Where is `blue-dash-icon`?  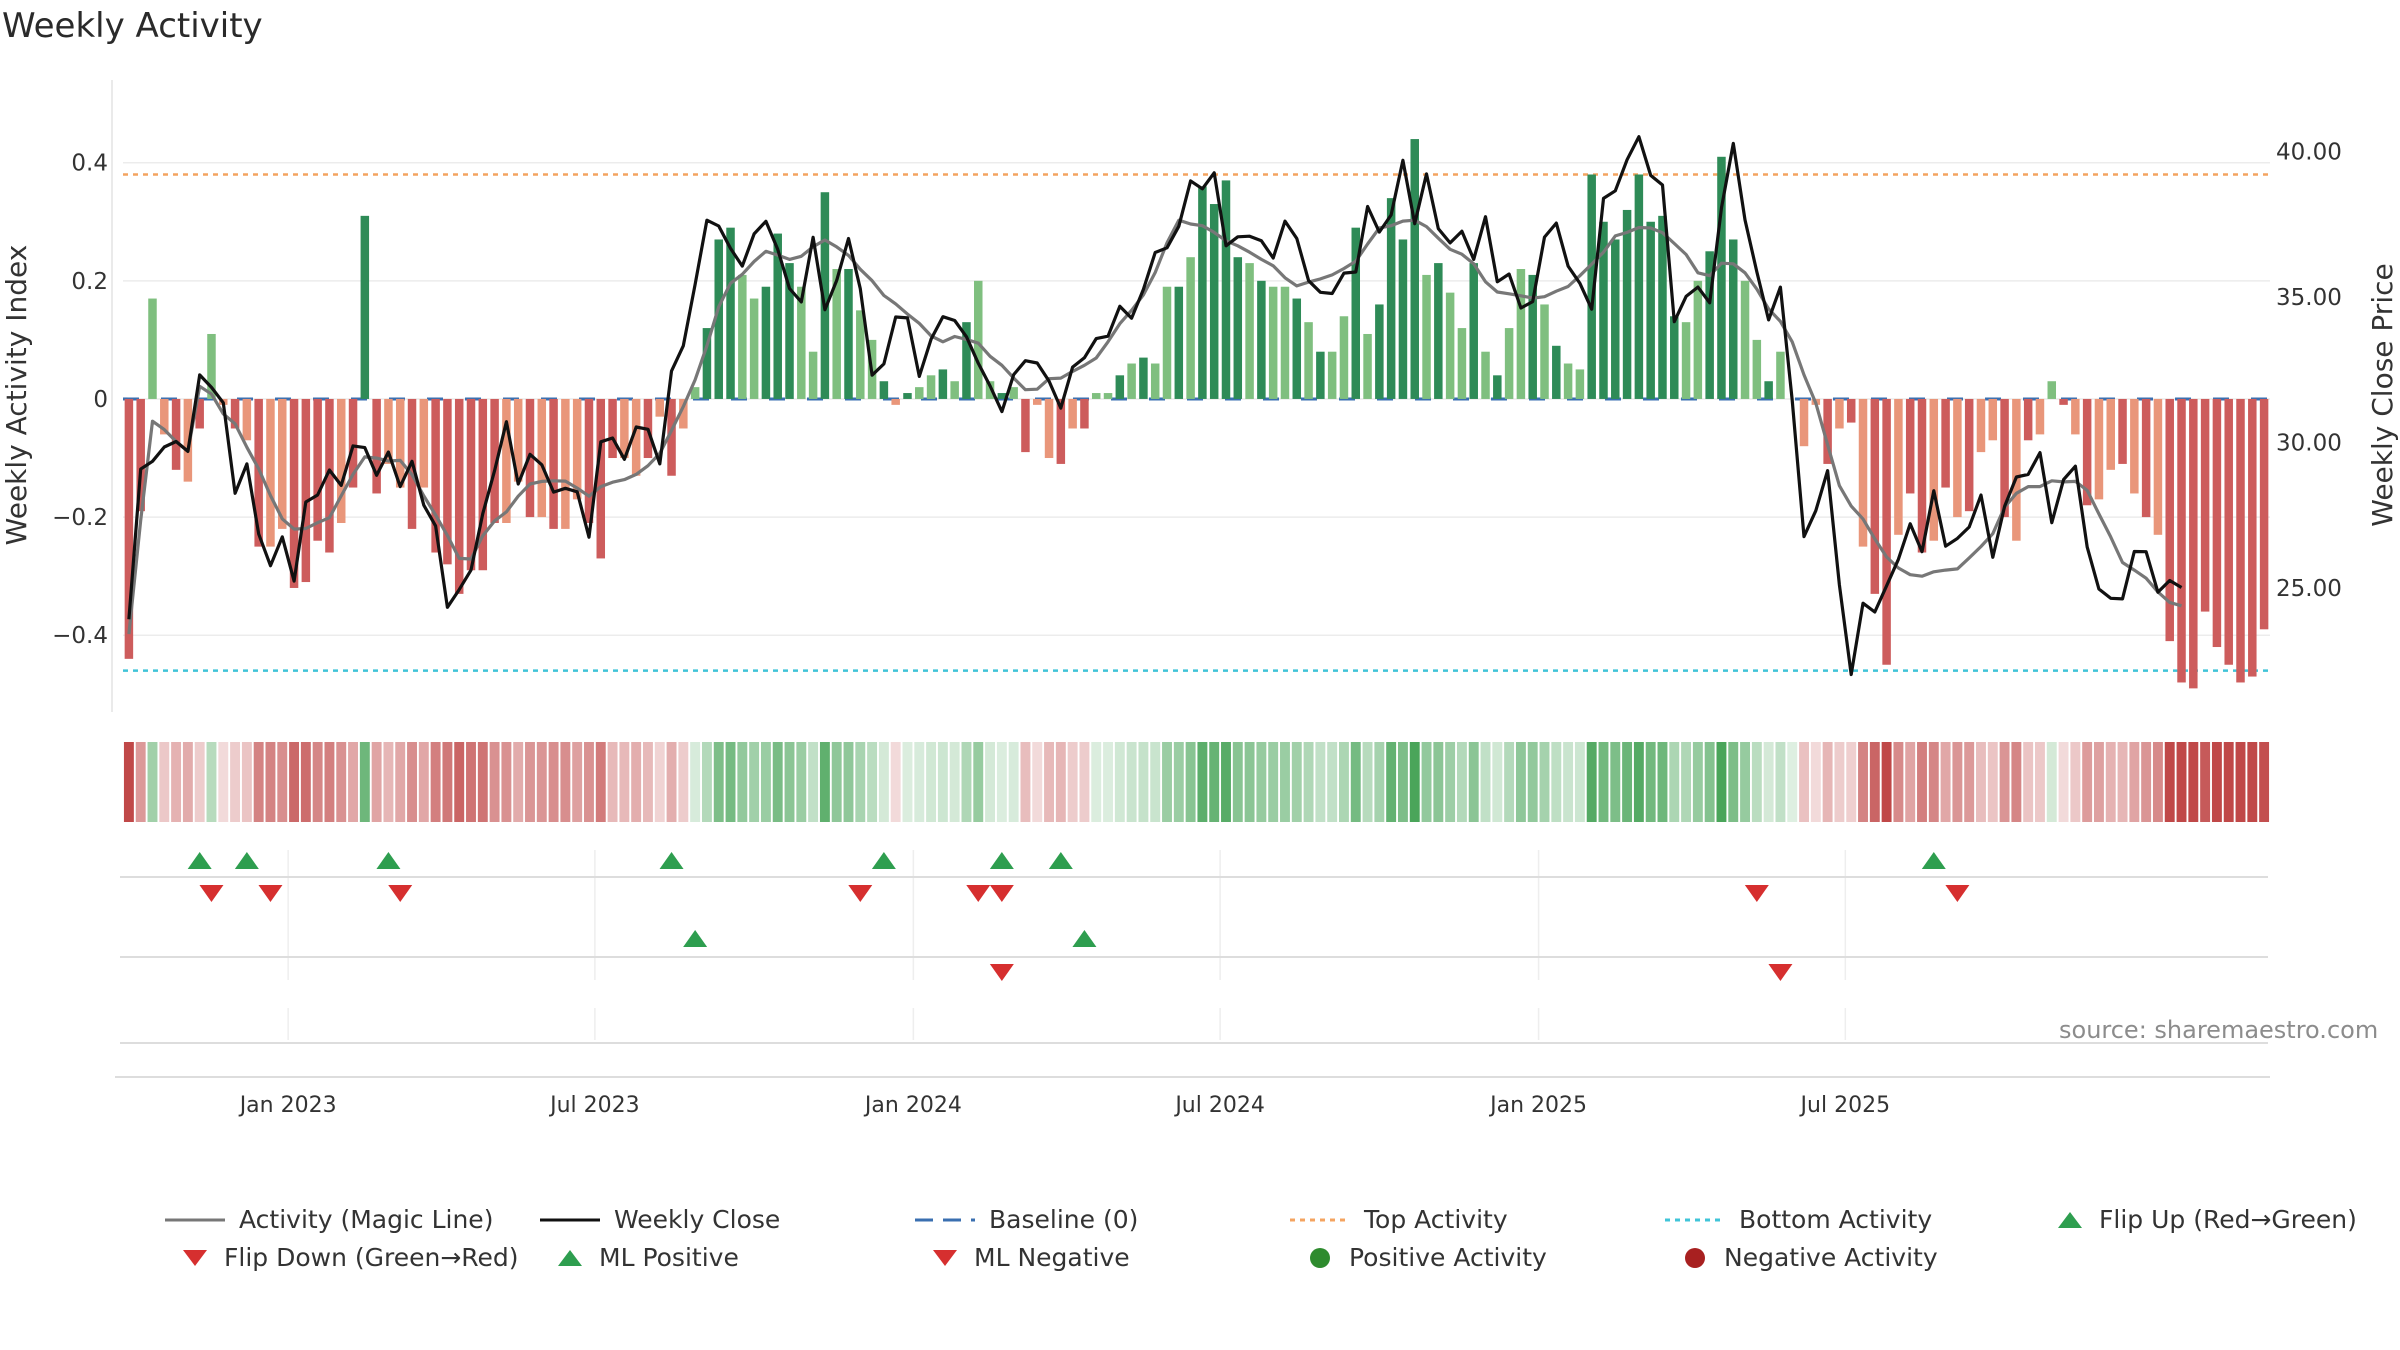
blue-dash-icon is located at coordinates (945, 1219).